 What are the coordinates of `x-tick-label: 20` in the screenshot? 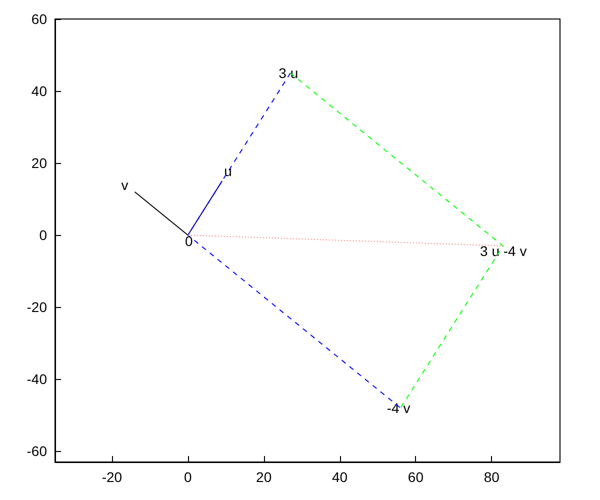 It's located at (264, 477).